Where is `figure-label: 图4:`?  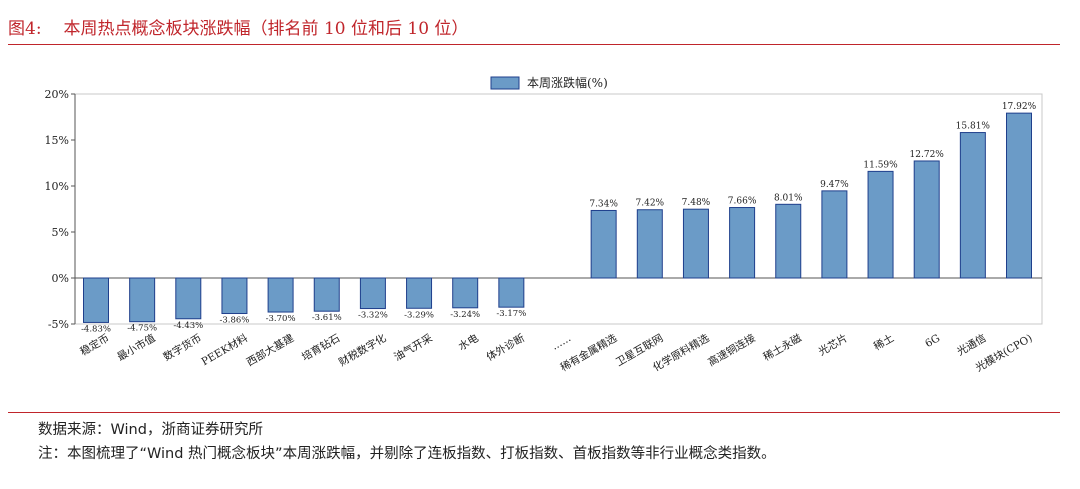 figure-label: 图4: is located at coordinates (25, 29).